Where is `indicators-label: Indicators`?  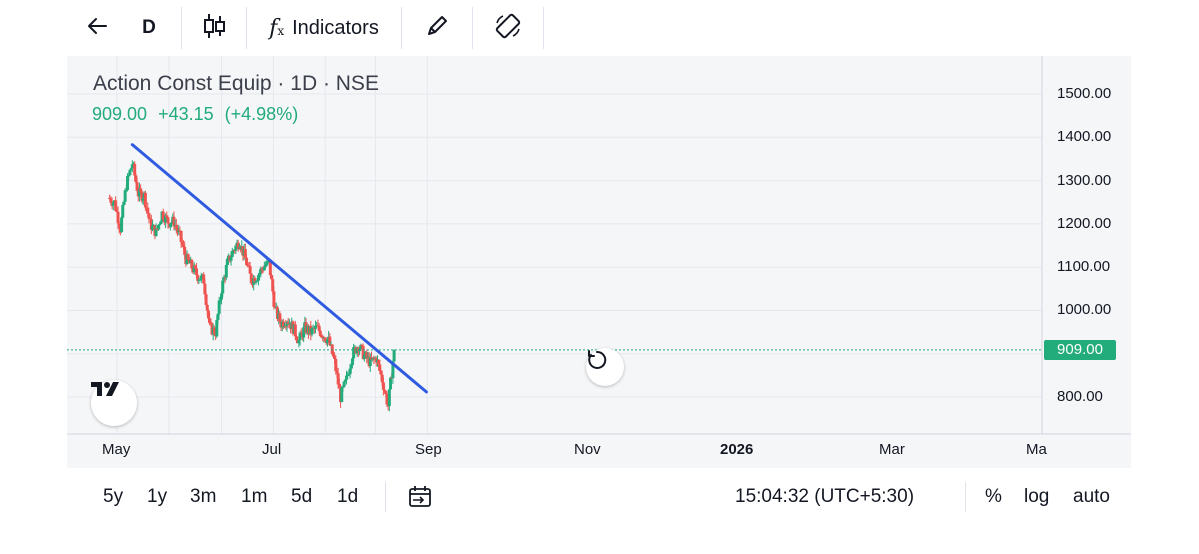 indicators-label: Indicators is located at coordinates (335, 27).